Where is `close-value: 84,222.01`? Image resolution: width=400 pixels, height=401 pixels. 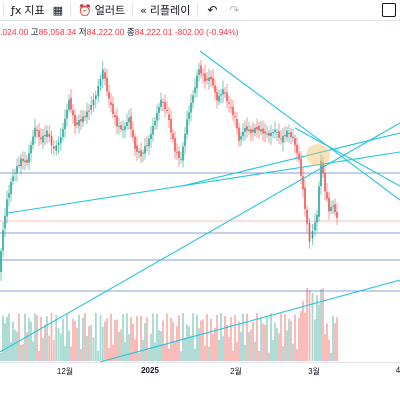
close-value: 84,222.01 is located at coordinates (153, 32).